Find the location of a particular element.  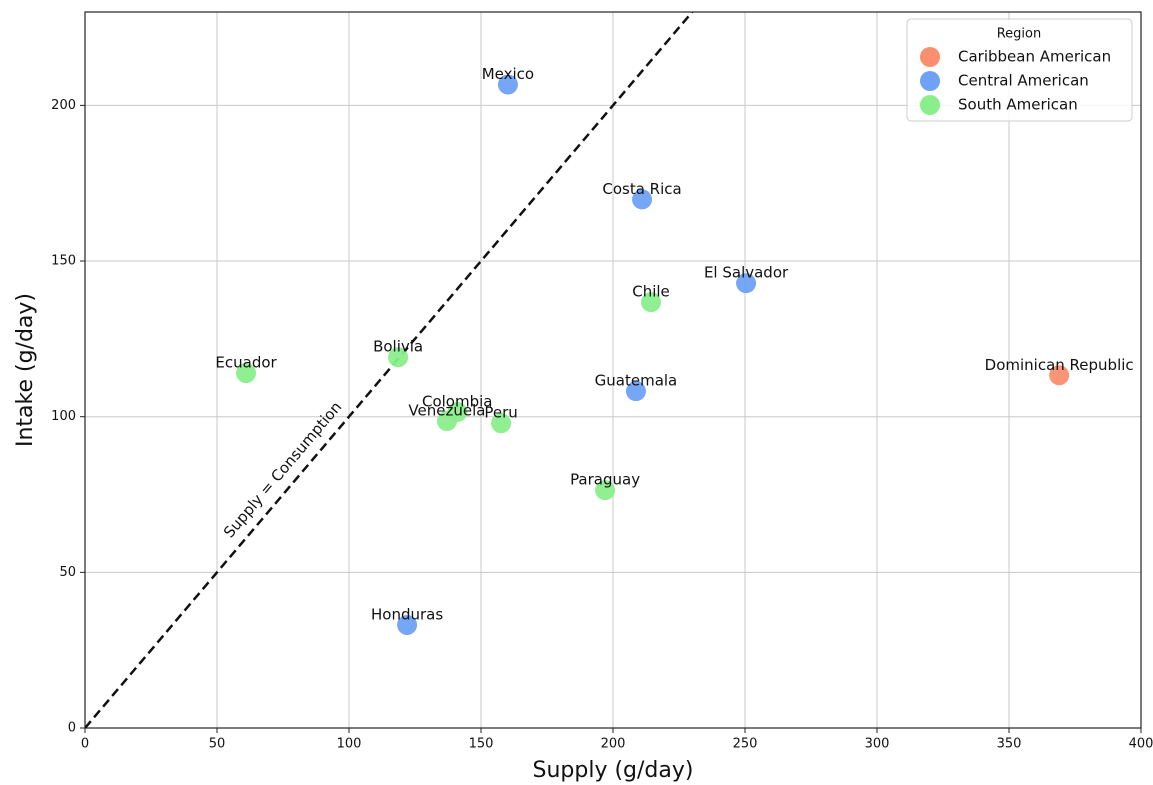

point-label: Chile is located at coordinates (651, 292).